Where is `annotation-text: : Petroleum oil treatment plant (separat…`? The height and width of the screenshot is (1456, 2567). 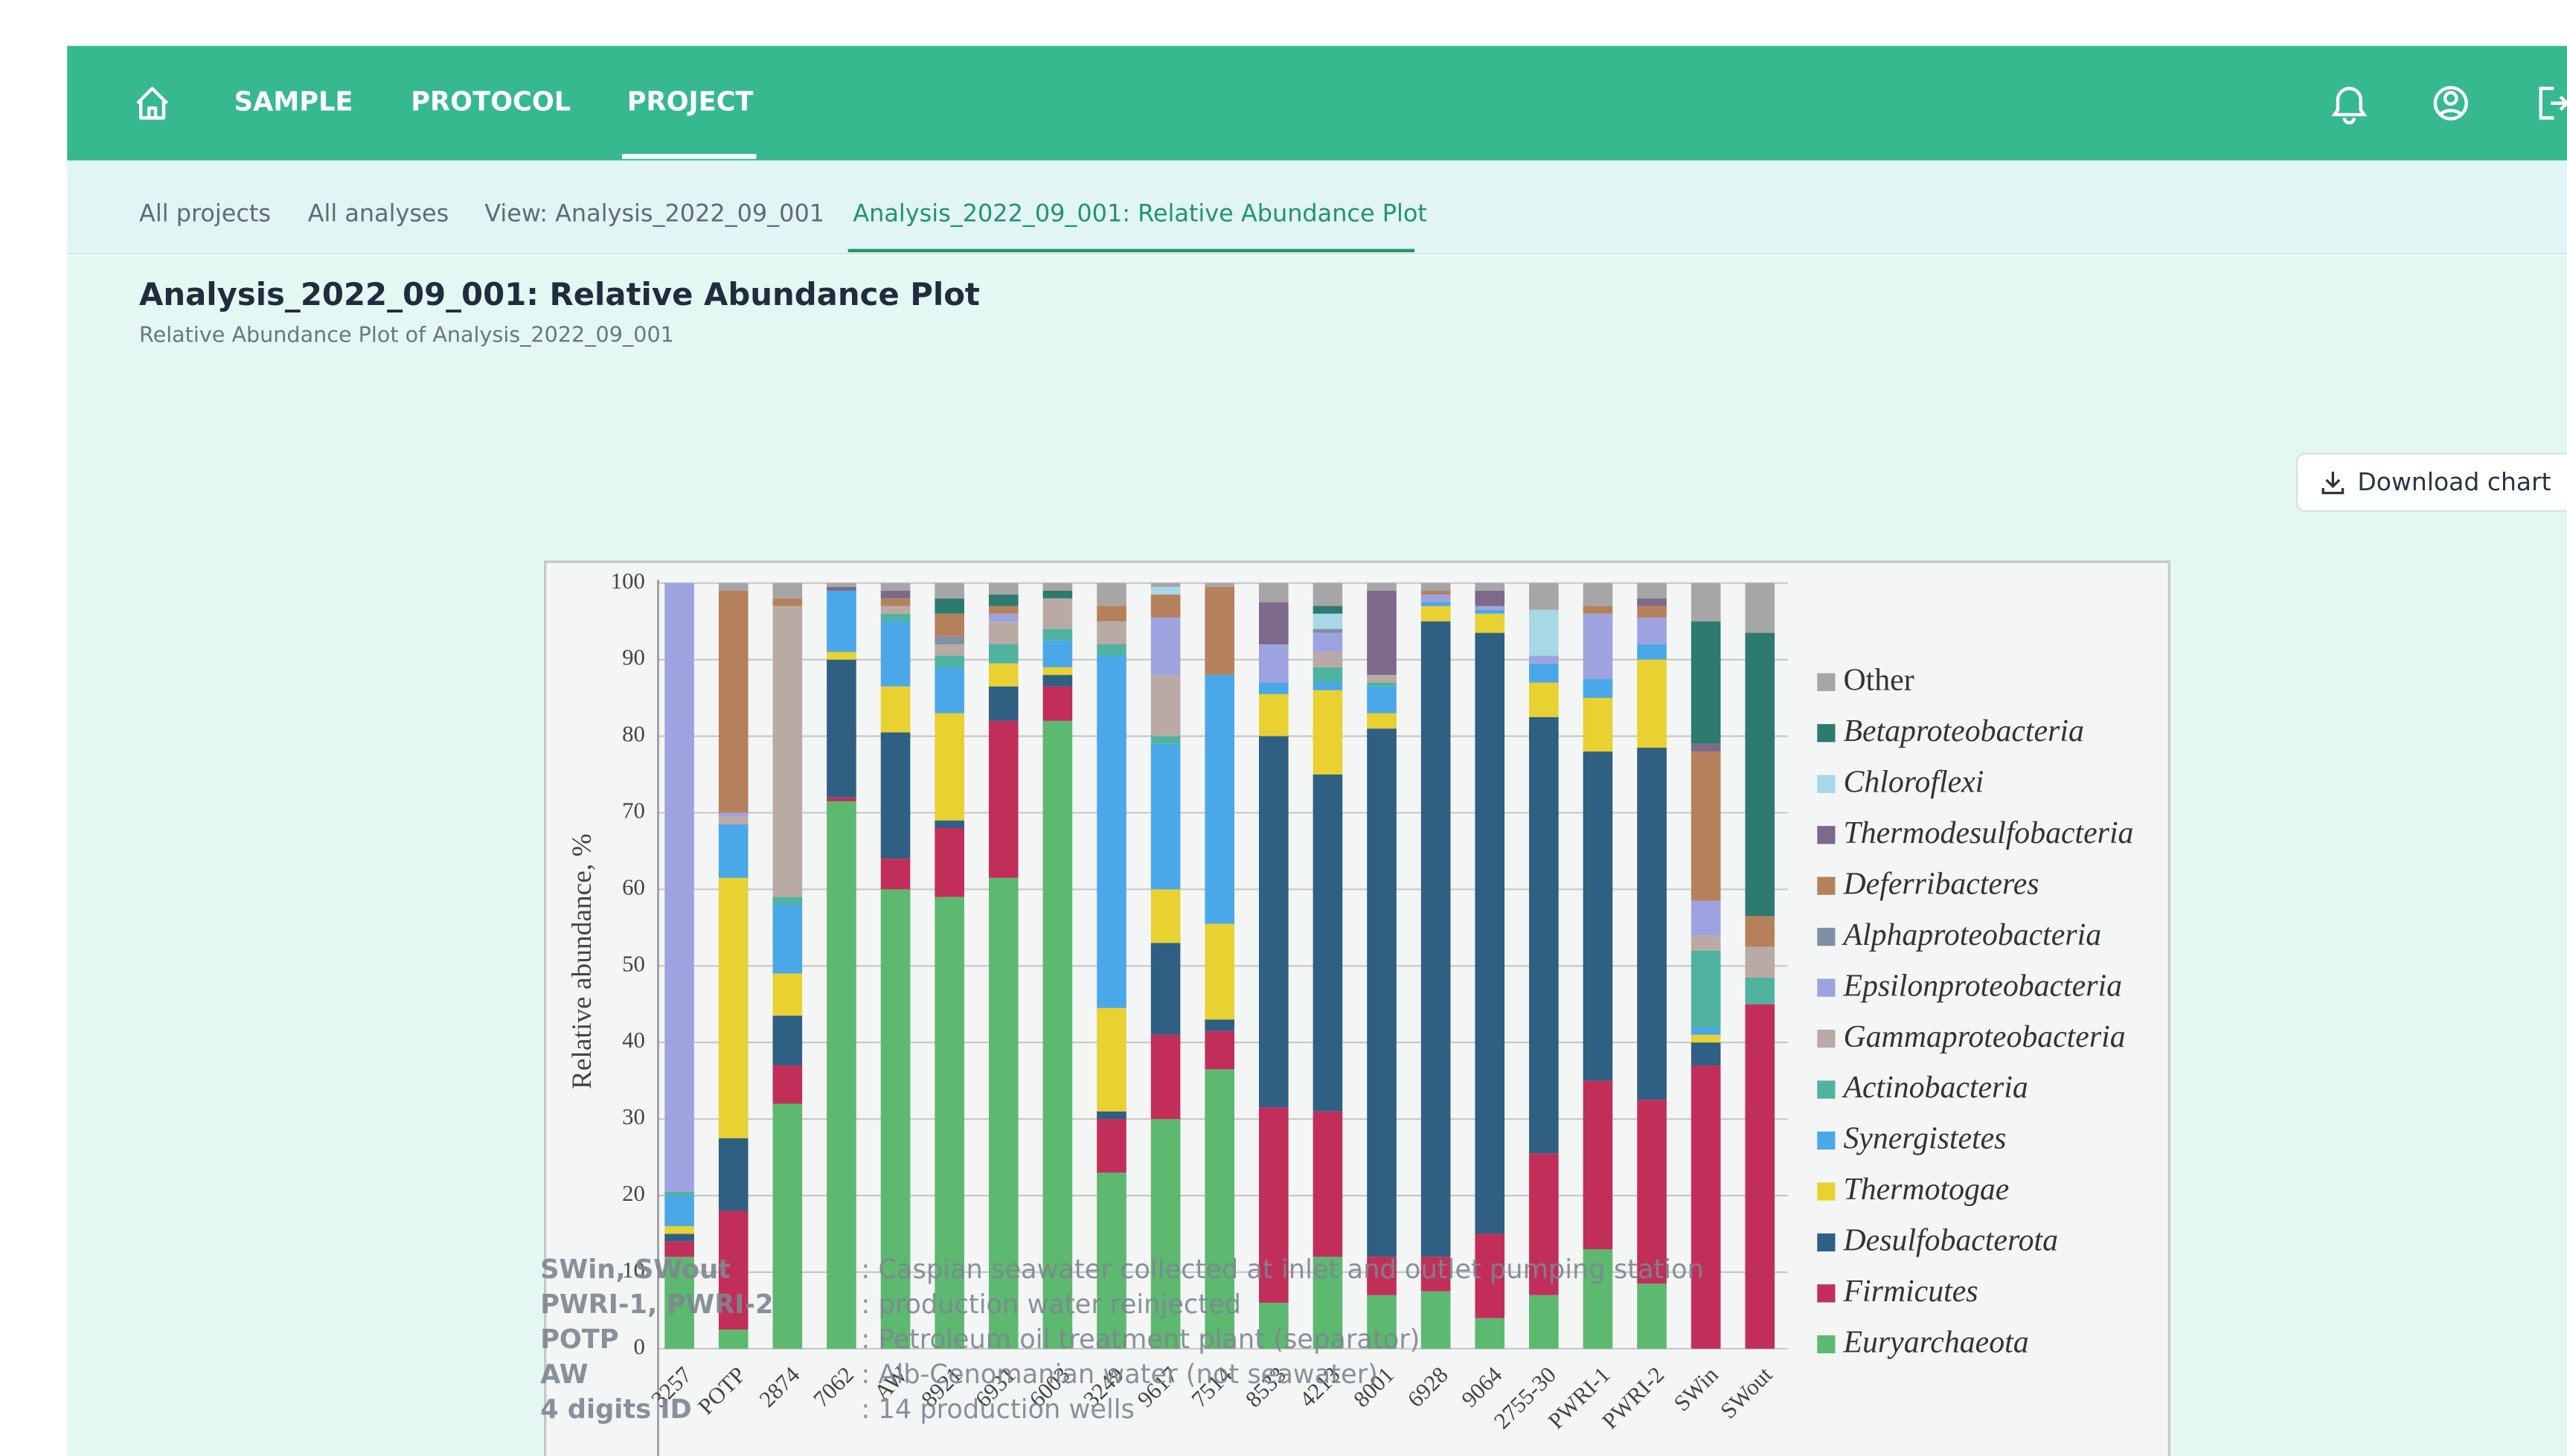 annotation-text: : Petroleum oil treatment plant (separat… is located at coordinates (1140, 1339).